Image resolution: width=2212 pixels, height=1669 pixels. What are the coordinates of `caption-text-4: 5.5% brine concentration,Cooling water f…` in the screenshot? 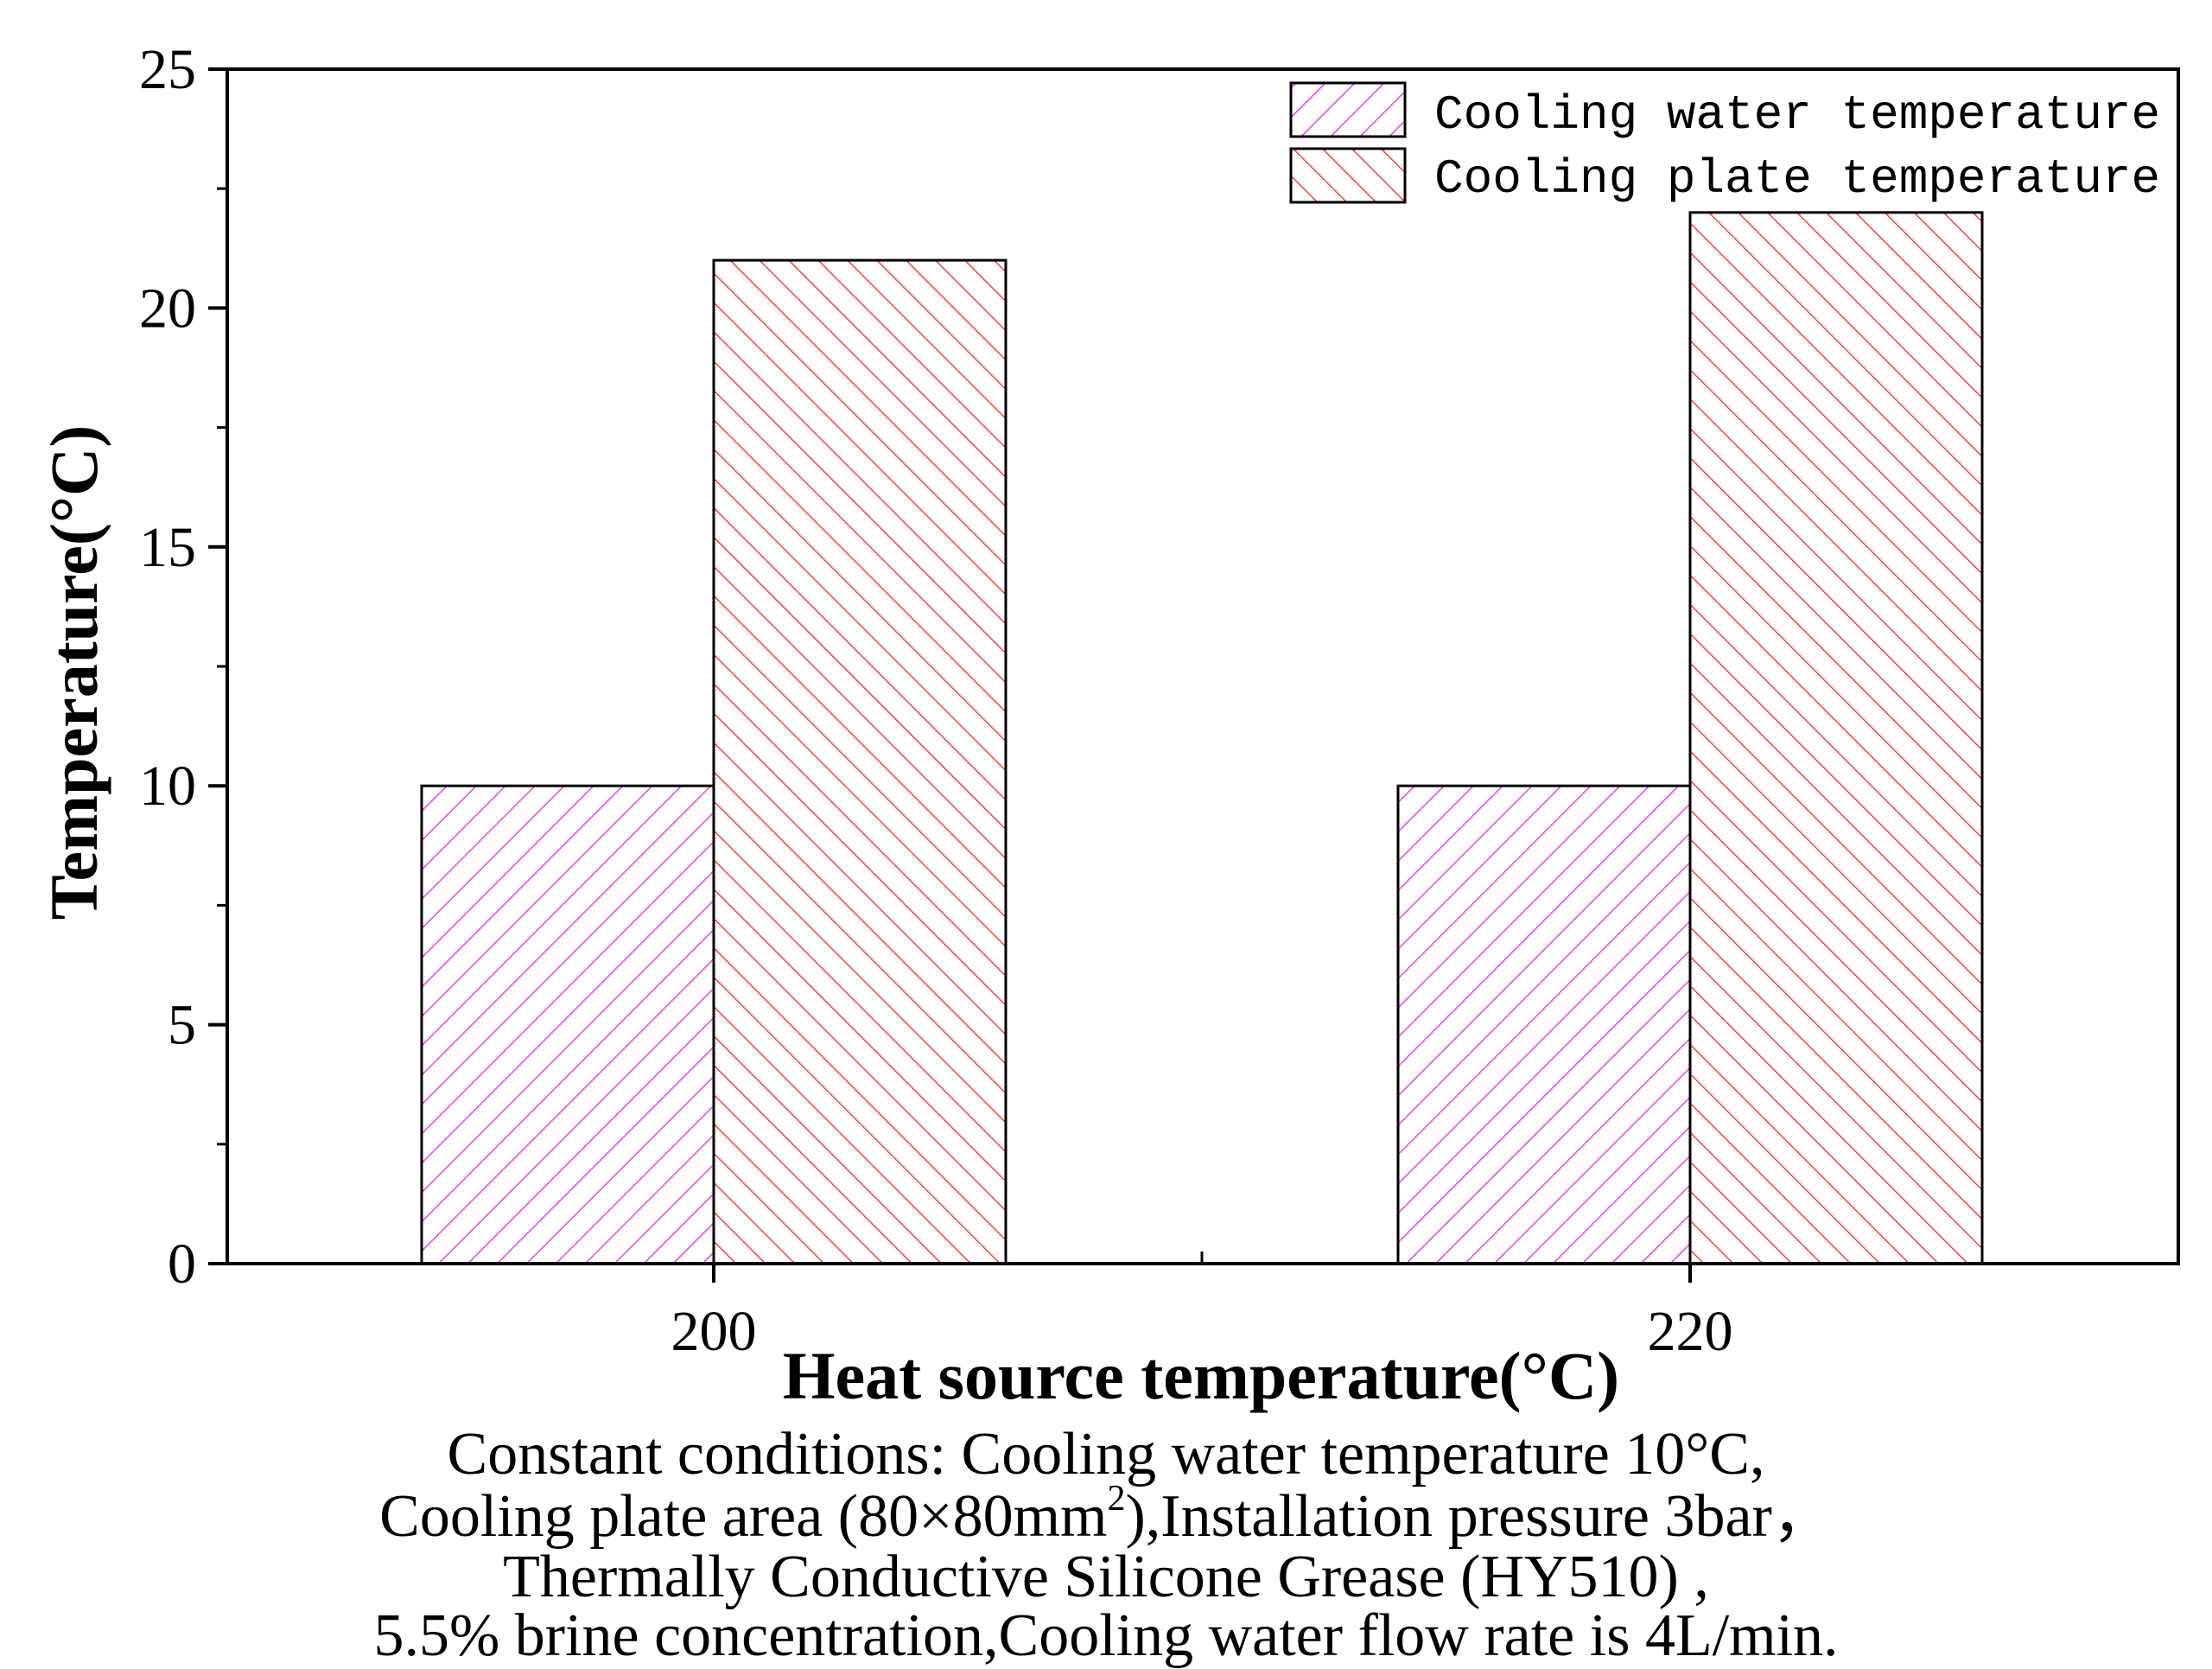 It's located at (1106, 1635).